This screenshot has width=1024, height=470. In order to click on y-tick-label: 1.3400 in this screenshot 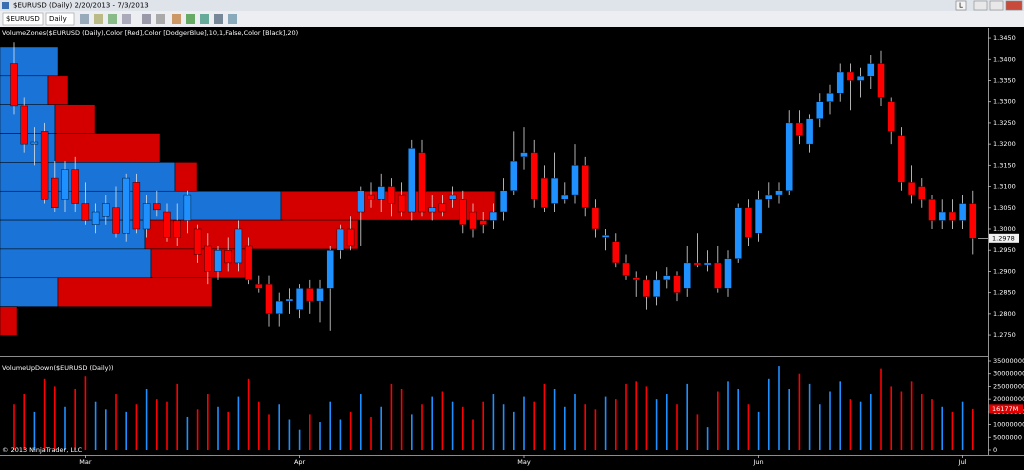, I will do `click(1004, 59)`.